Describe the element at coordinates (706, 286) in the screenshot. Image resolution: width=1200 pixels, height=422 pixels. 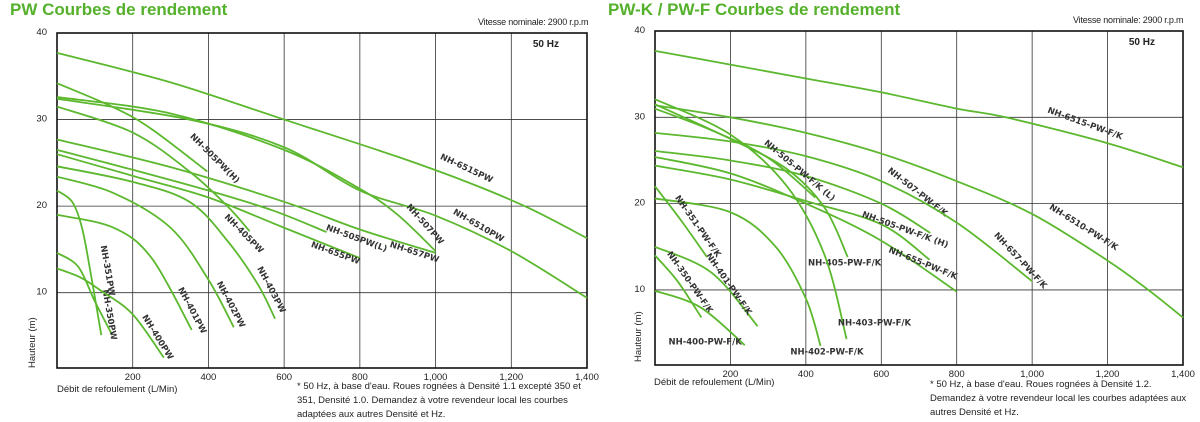
I see `curve-nh-401-pw-f-k` at that location.